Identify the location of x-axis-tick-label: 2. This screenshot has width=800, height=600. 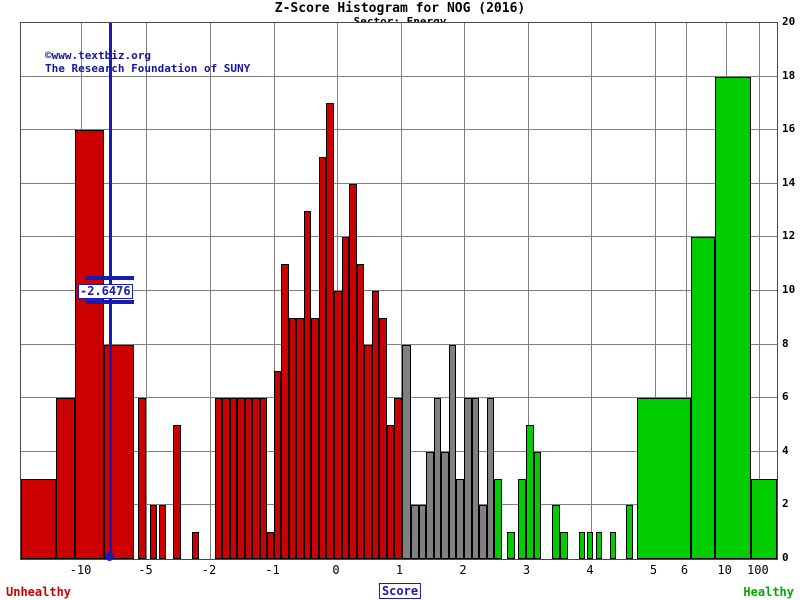
(463, 570).